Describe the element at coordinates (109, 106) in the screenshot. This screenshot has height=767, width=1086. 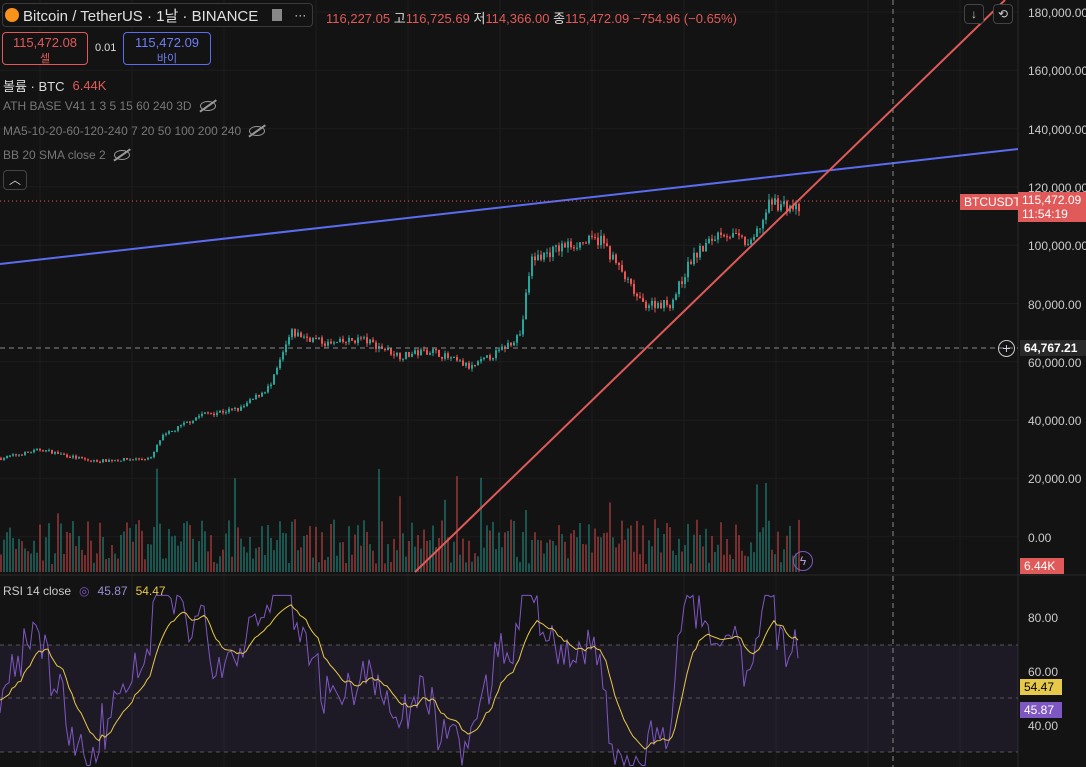
I see `ath-indicator-legend: ATH BASE V41 1 3 5 15 60 240 3D` at that location.